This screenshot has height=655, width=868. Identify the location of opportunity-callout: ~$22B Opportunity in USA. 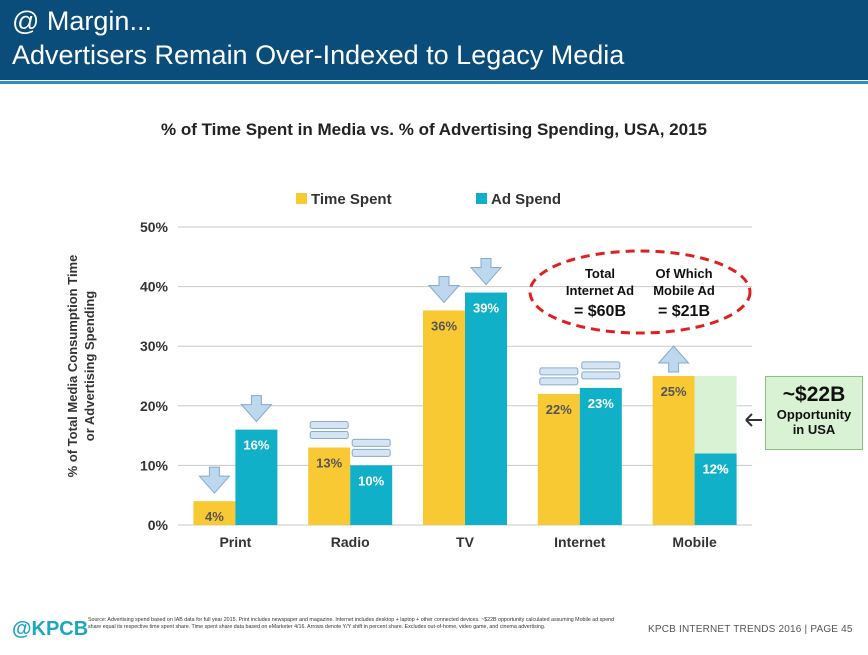
(814, 413).